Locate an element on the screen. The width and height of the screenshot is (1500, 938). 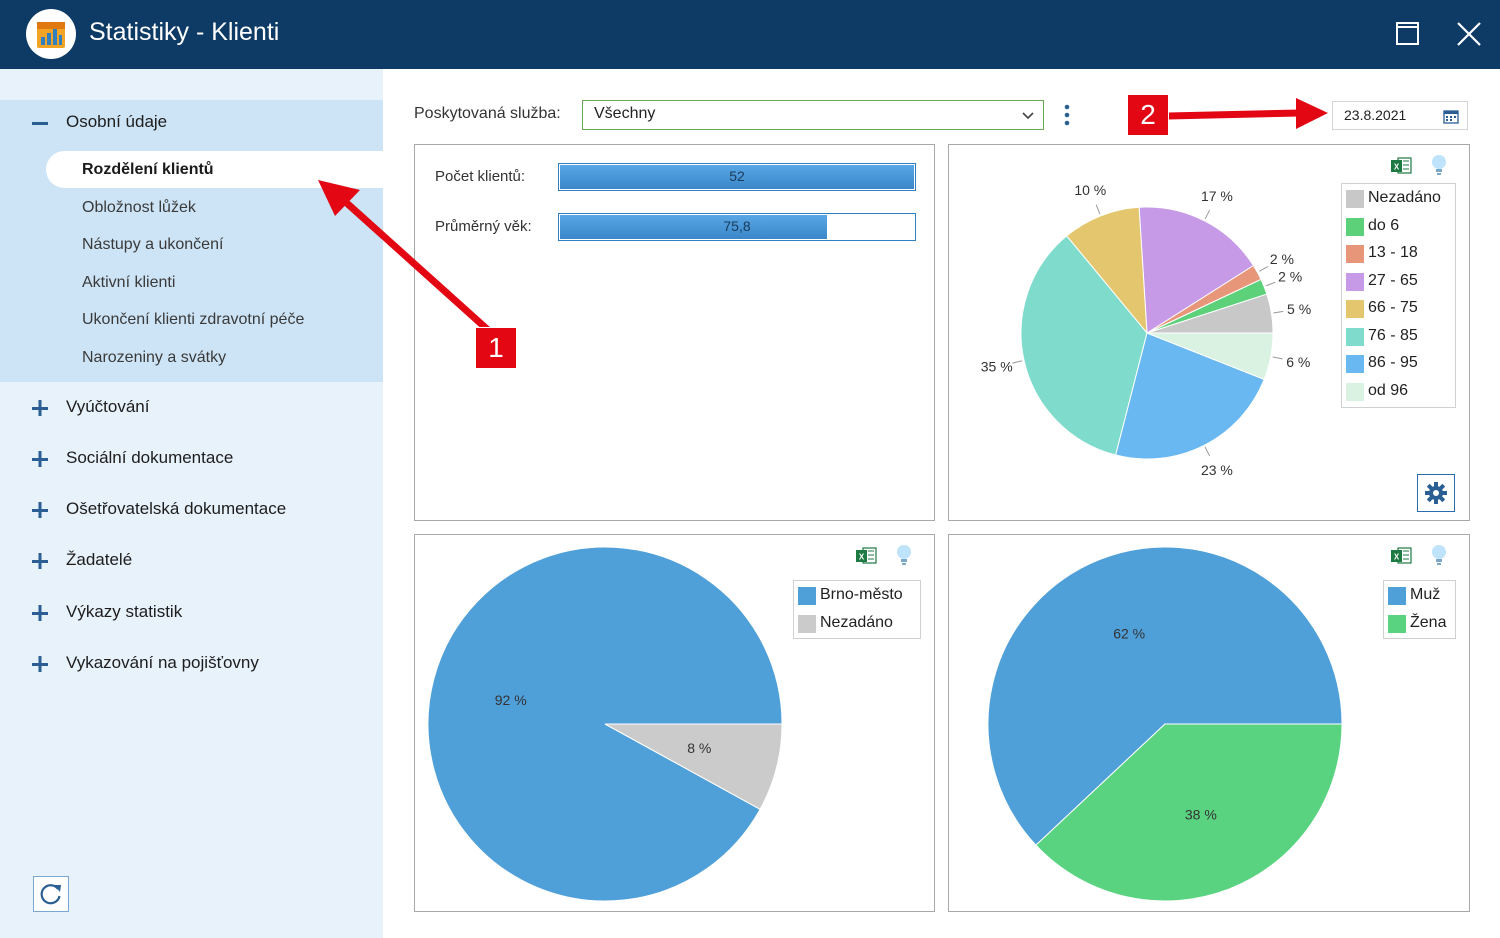
annotation-callout-1: 1 is located at coordinates (496, 348).